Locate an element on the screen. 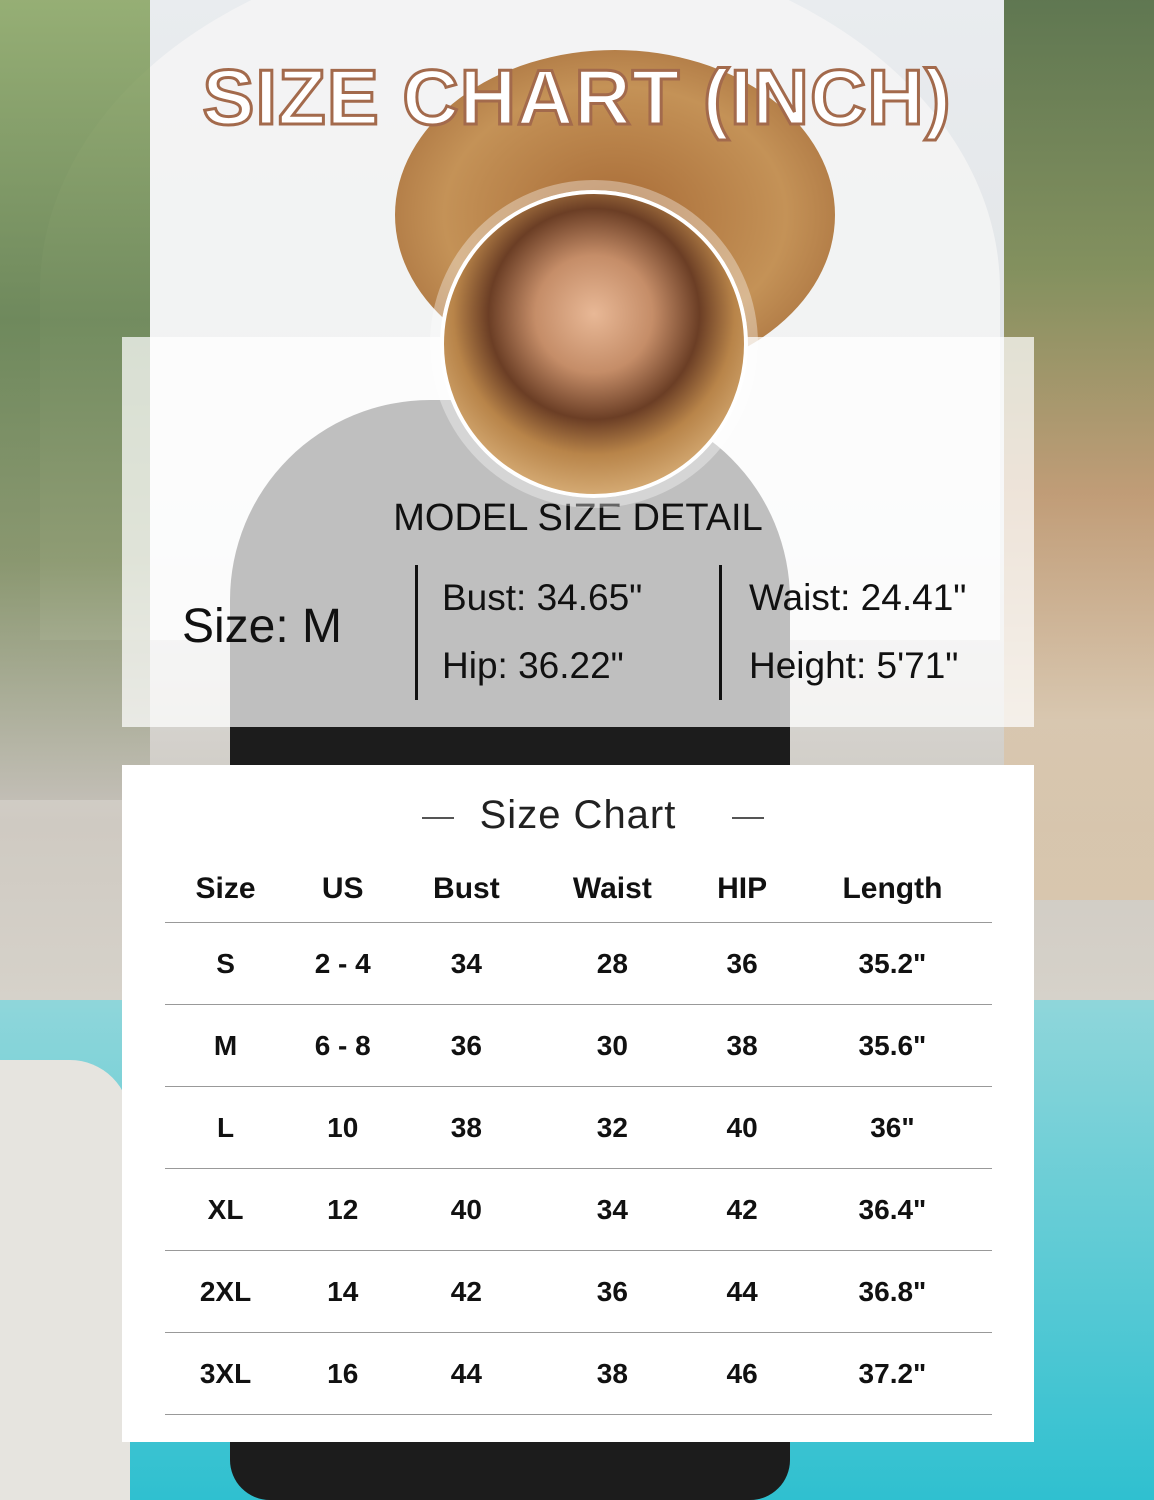 The height and width of the screenshot is (1500, 1154). table-cell: M is located at coordinates (226, 1045).